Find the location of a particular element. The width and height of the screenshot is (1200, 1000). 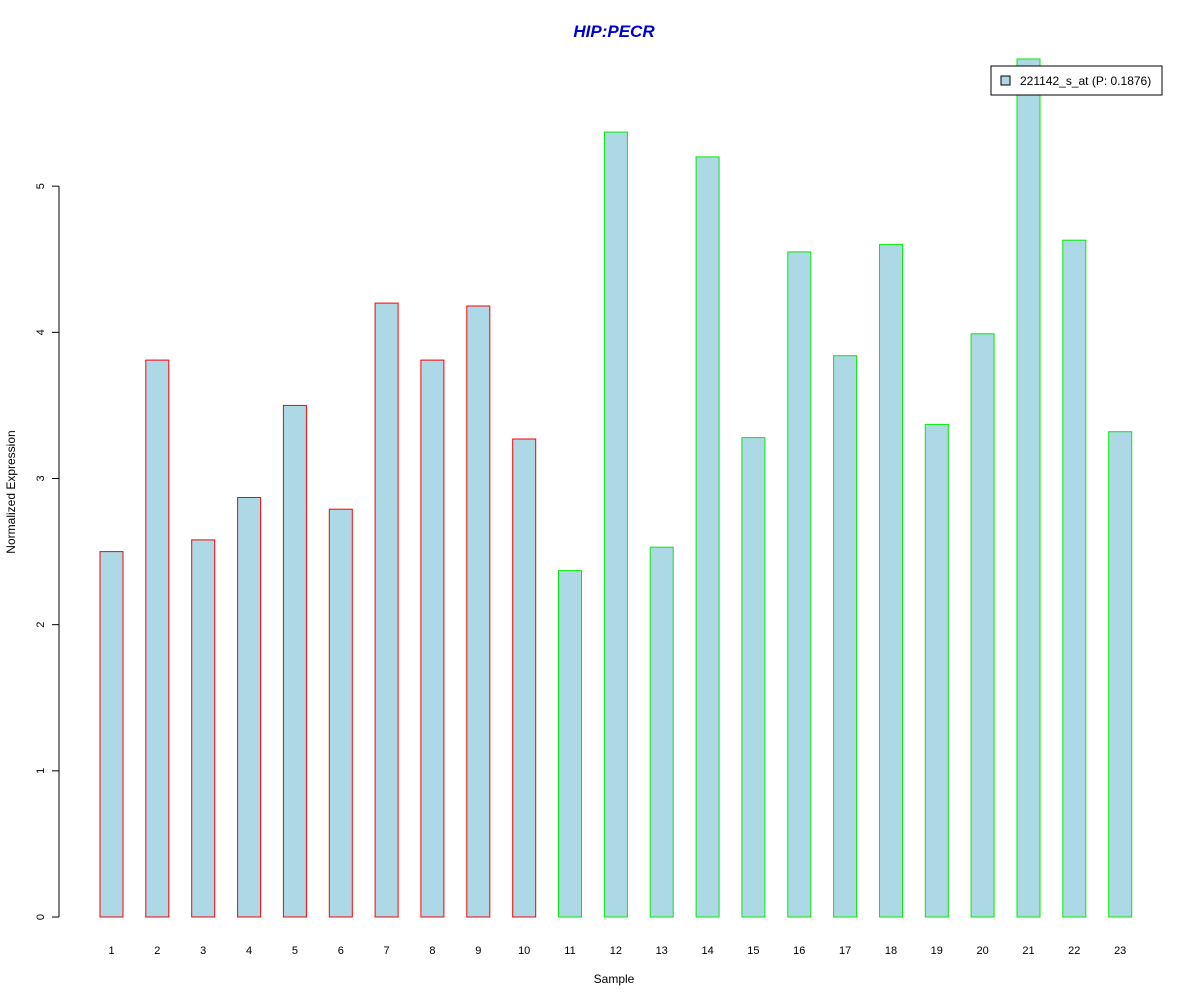

x-tick-label: 22 is located at coordinates (1074, 951).